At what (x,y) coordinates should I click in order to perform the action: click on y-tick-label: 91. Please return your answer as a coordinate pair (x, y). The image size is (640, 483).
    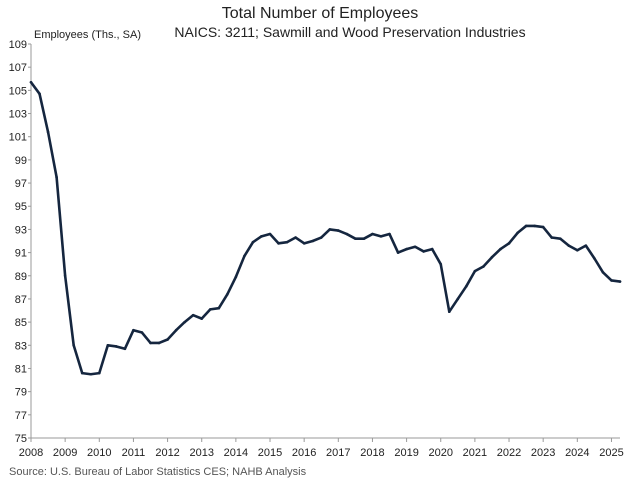
    Looking at the image, I should click on (21, 254).